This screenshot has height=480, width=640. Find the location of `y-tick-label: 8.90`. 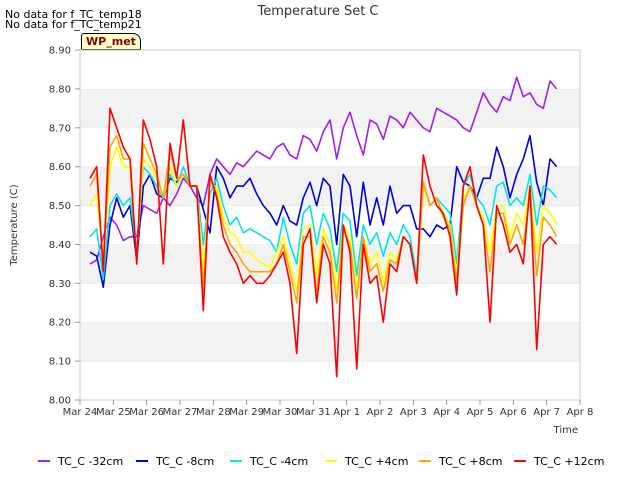

y-tick-label: 8.90 is located at coordinates (60, 51).